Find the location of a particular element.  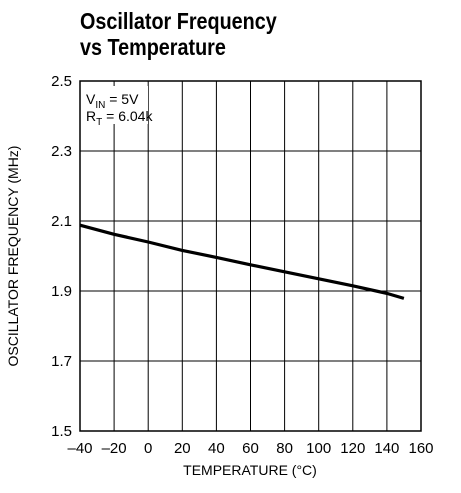

chart-title: Oscillator Frequency vs Temperature is located at coordinates (235, 34).